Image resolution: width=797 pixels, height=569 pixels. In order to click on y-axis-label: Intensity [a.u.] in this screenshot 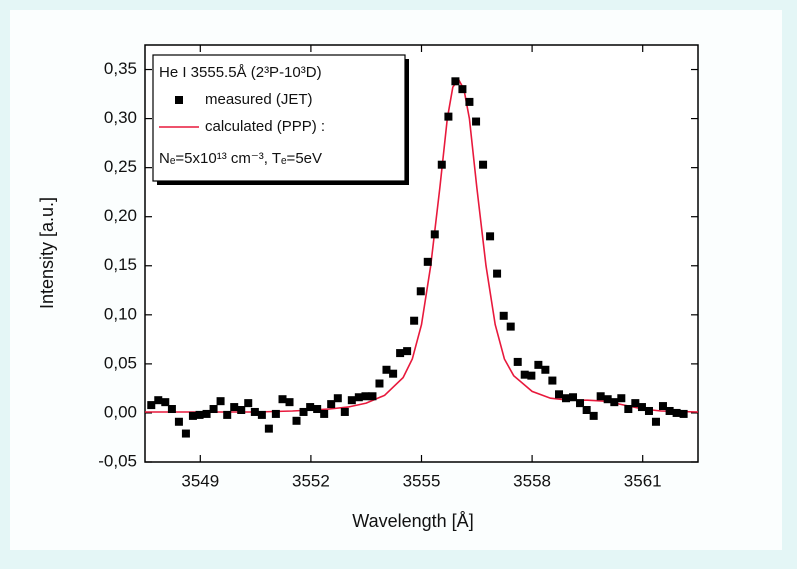, I will do `click(47, 253)`.